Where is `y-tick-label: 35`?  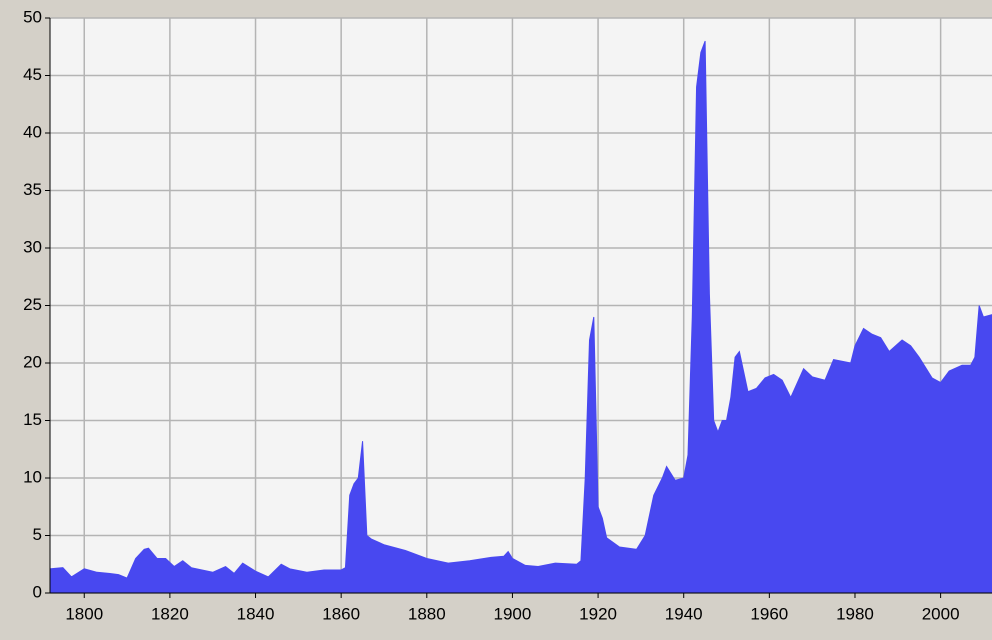 y-tick-label: 35 is located at coordinates (32, 189).